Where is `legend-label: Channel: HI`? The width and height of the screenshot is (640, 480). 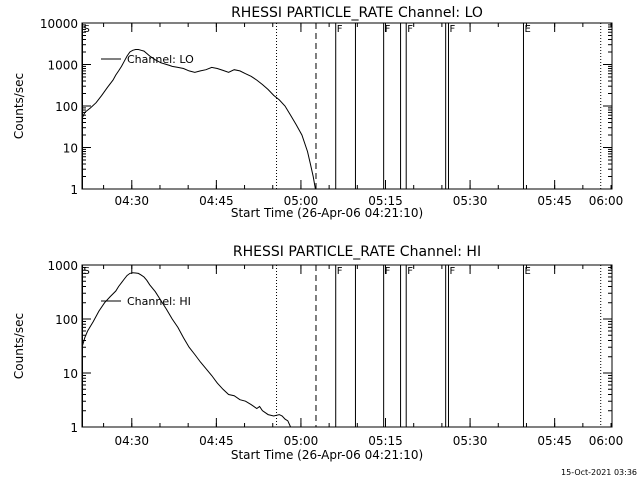 legend-label: Channel: HI is located at coordinates (159, 301).